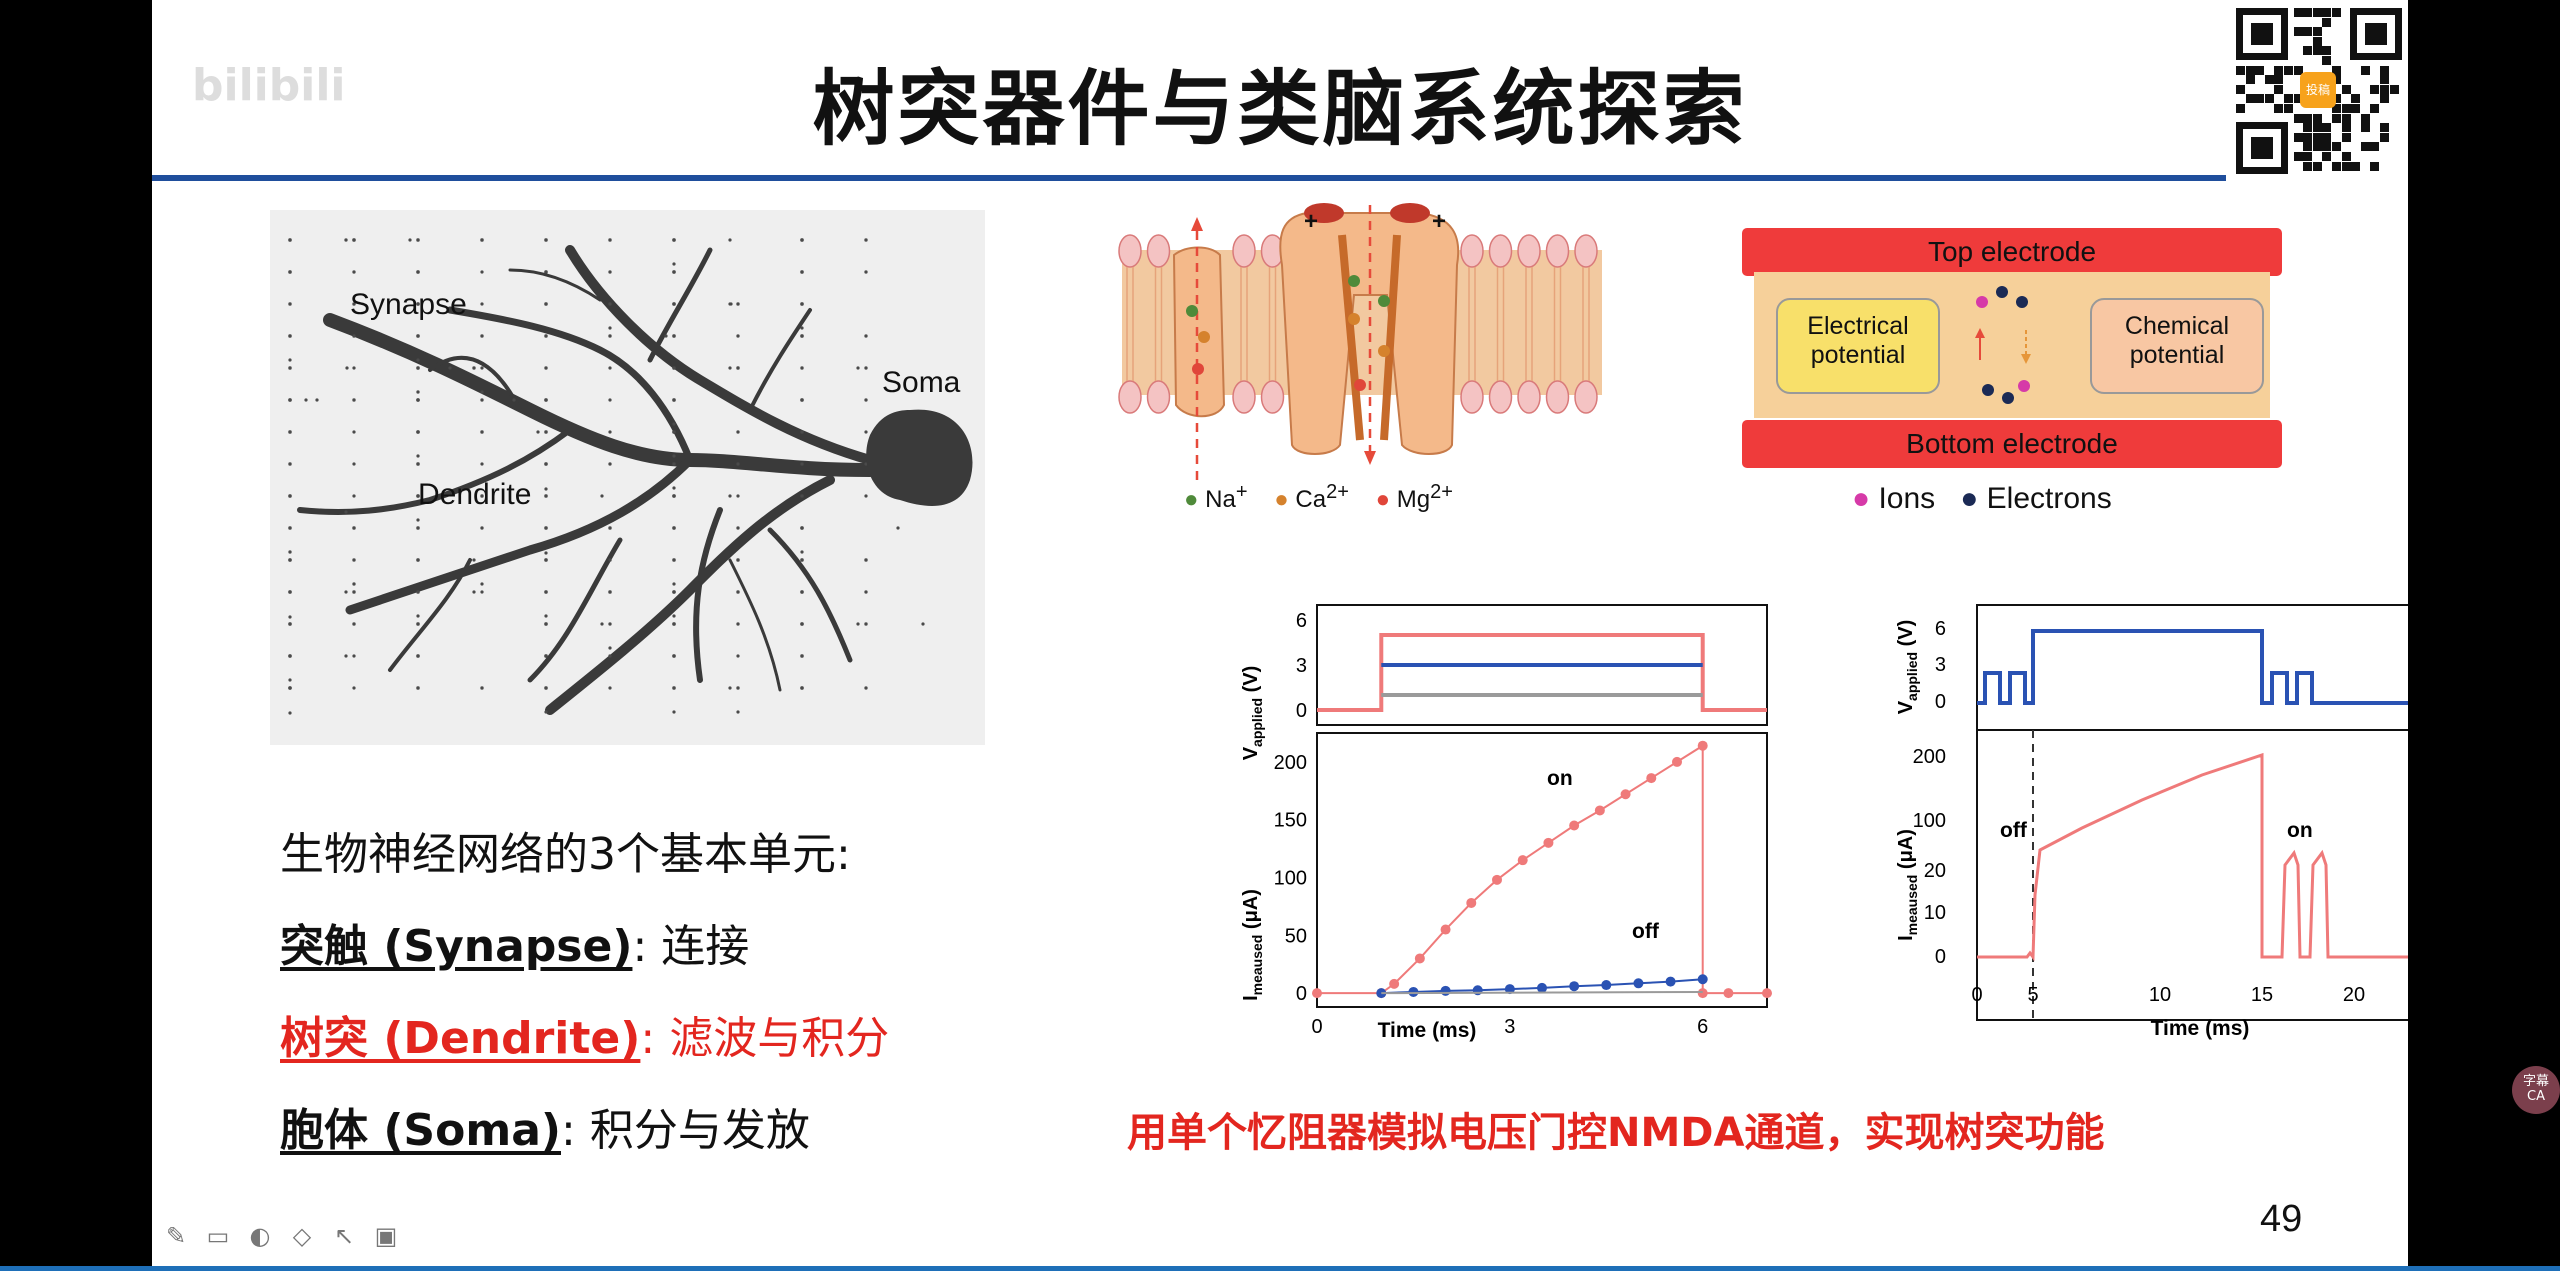 The height and width of the screenshot is (1271, 2560). What do you see at coordinates (2536, 1090) in the screenshot?
I see `subtitle-badge: 字幕 CA` at bounding box center [2536, 1090].